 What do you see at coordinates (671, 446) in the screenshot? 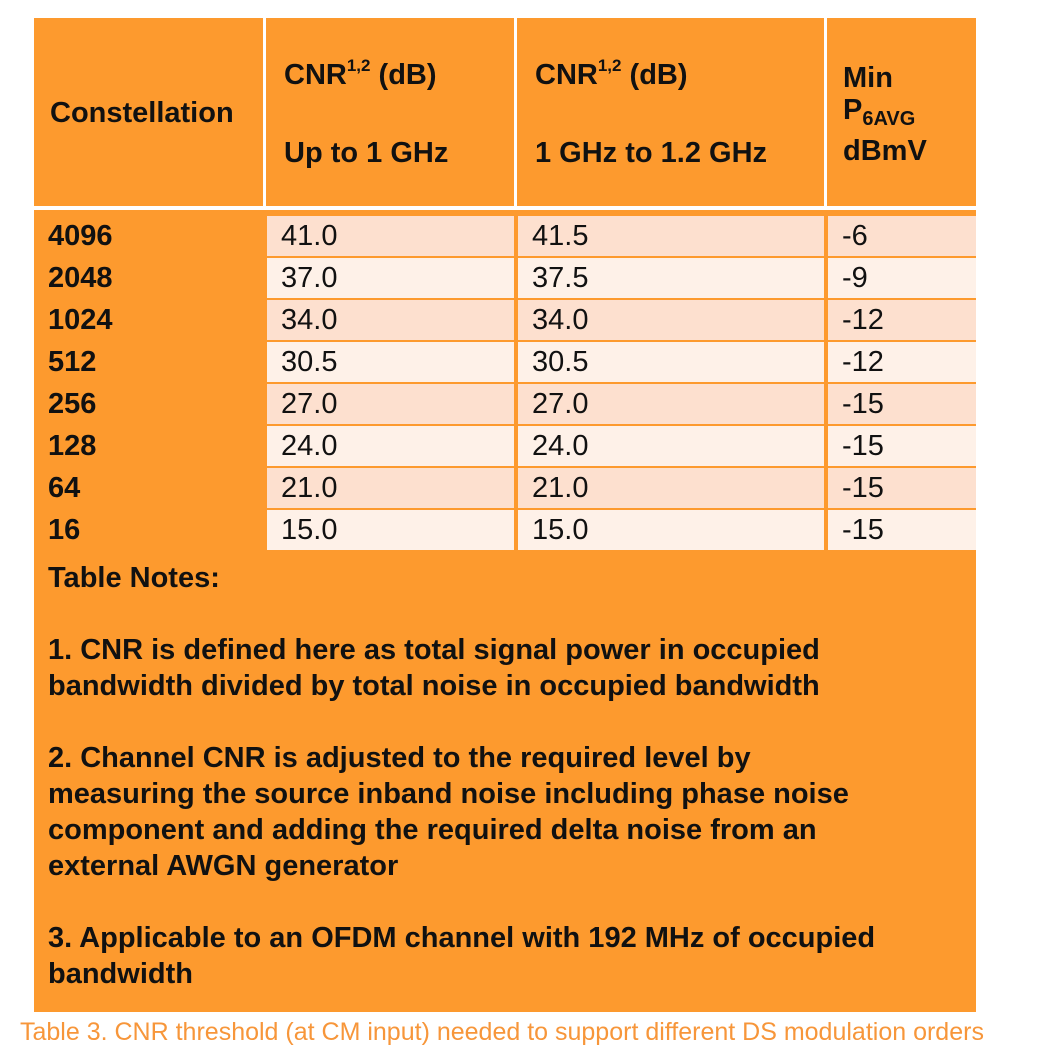
I see `cell-cnr-1-2ghz: 24.0` at bounding box center [671, 446].